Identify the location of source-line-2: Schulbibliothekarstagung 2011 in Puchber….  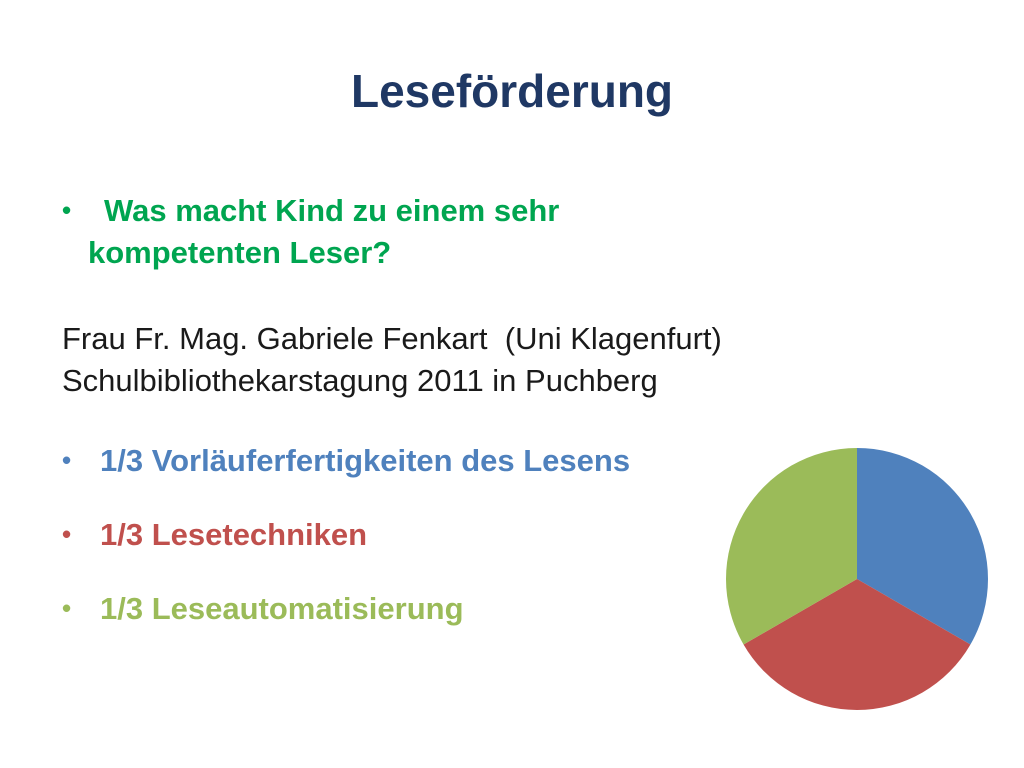
(360, 380).